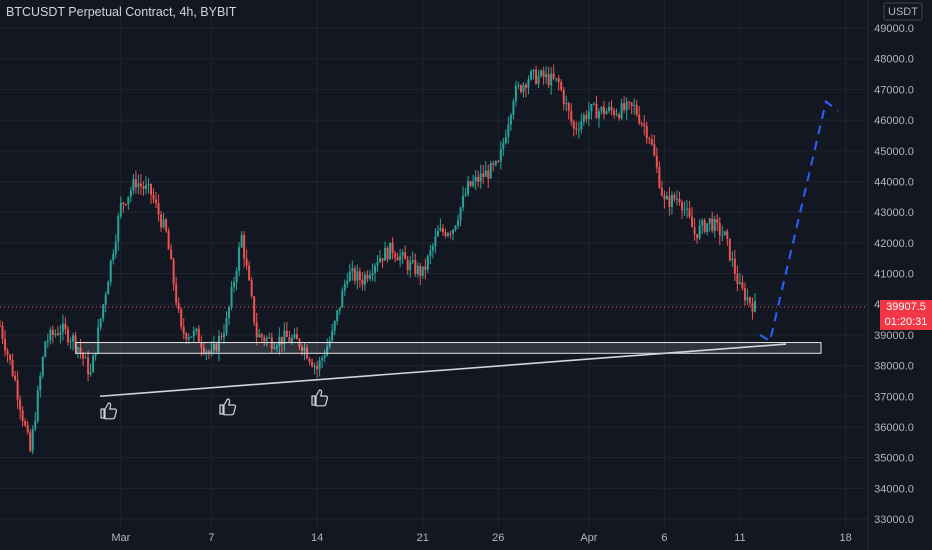 The height and width of the screenshot is (550, 932). I want to click on symbol-title: BTCUSDT Perpetual Contract, 4h, BYBIT, so click(121, 12).